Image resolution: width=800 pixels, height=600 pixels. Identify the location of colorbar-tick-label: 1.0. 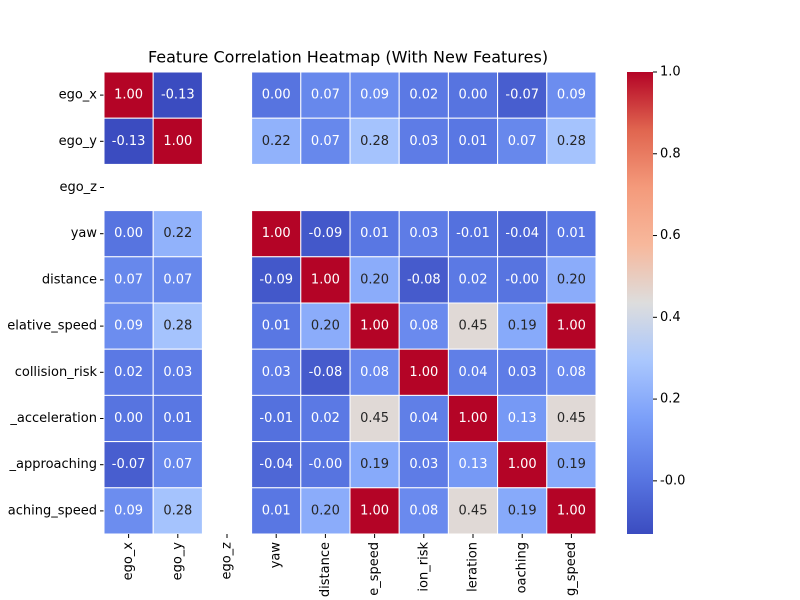
(670, 72).